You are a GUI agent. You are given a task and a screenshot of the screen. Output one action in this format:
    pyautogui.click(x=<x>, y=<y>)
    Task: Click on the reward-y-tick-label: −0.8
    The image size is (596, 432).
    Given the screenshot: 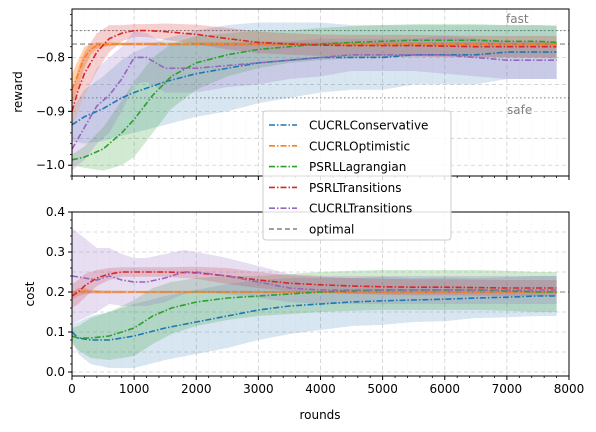 What is the action you would take?
    pyautogui.click(x=50, y=57)
    